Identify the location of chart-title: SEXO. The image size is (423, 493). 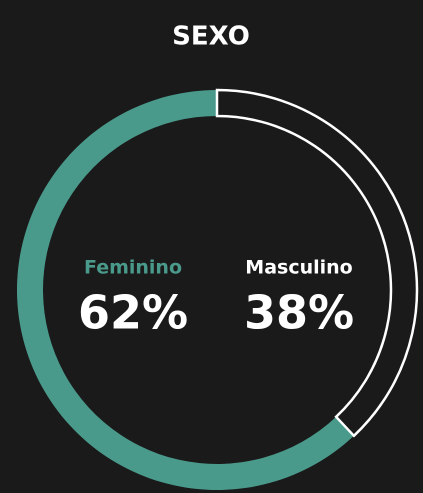
(211, 37).